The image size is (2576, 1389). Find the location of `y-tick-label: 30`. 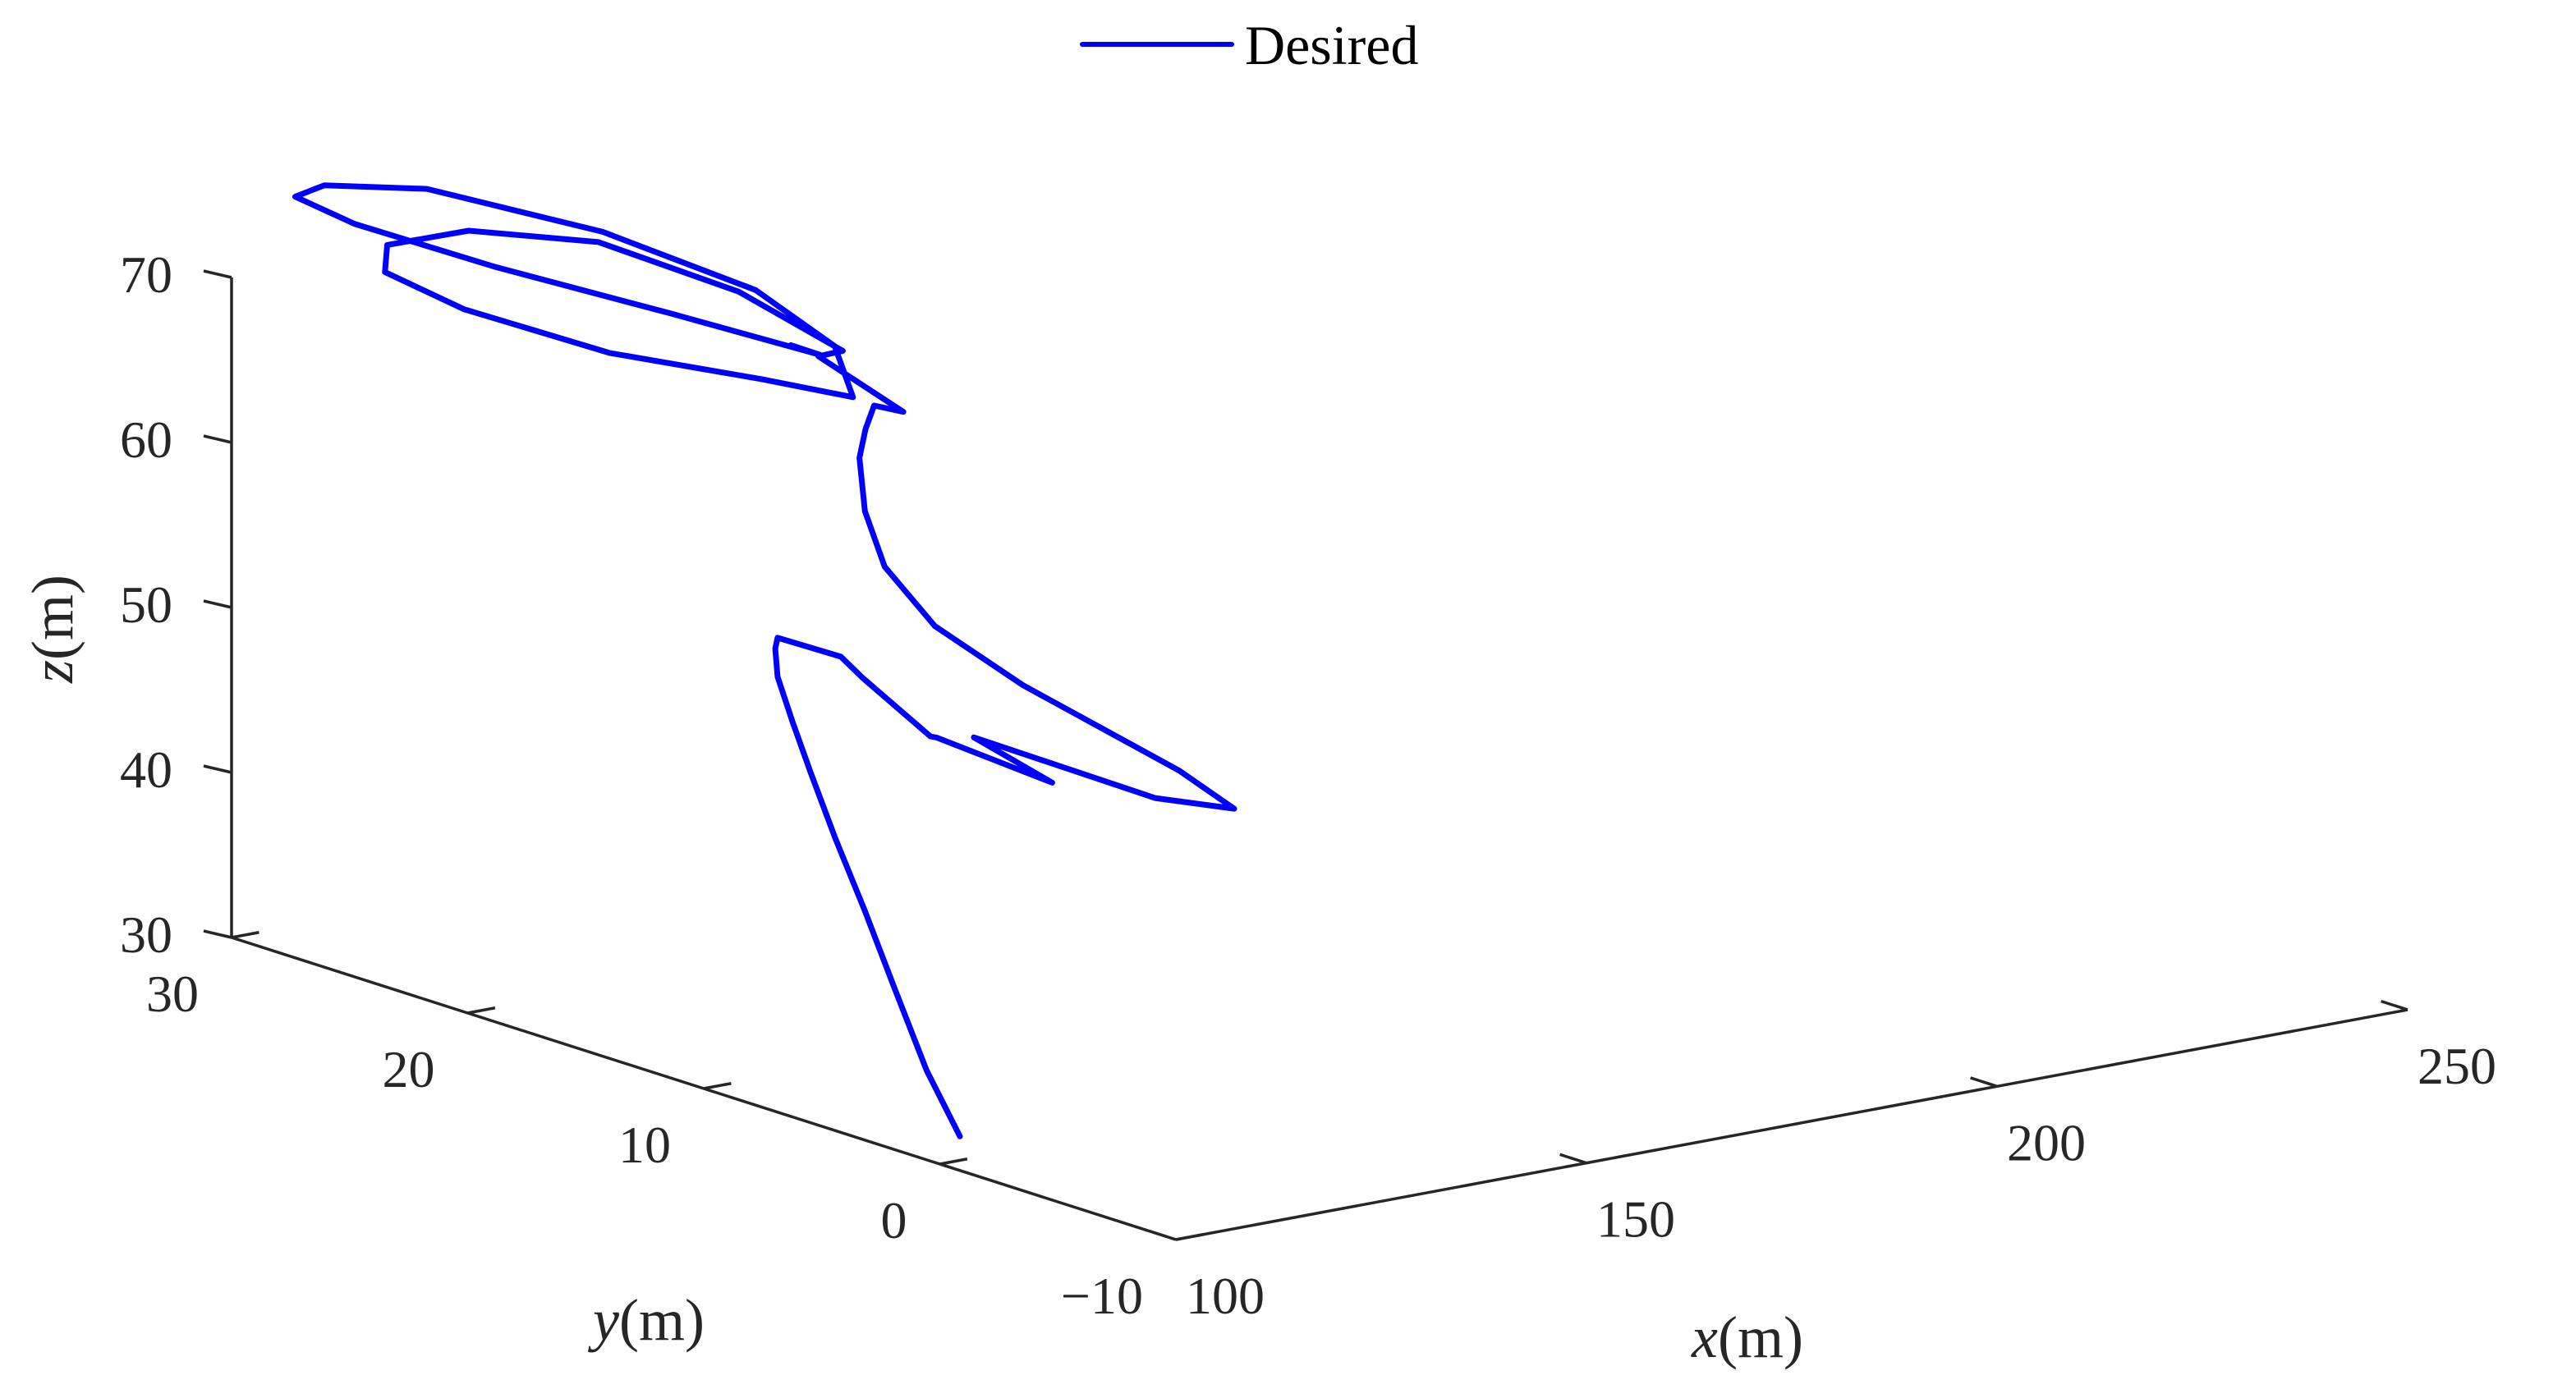

y-tick-label: 30 is located at coordinates (172, 994).